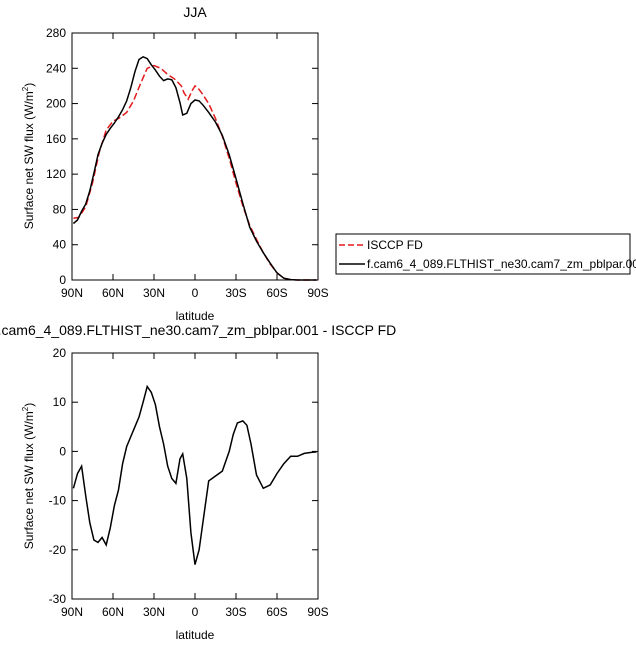 The height and width of the screenshot is (645, 636). I want to click on y-tick-label: 20, so click(60, 353).